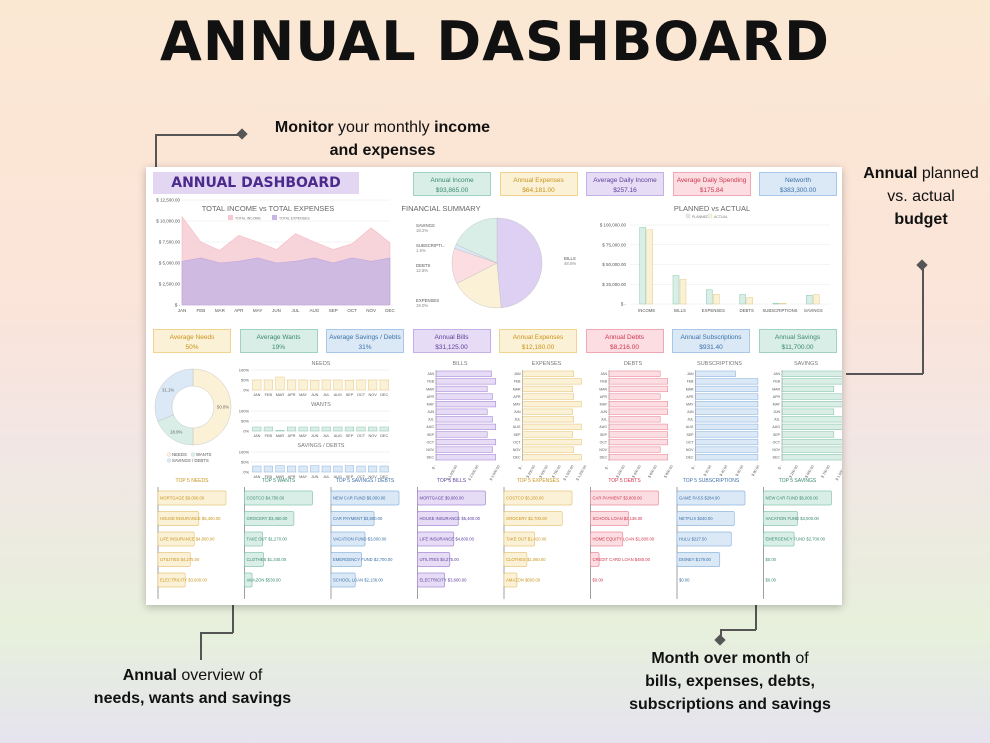 The height and width of the screenshot is (743, 990). I want to click on pie-pct: 12.8%, so click(422, 270).